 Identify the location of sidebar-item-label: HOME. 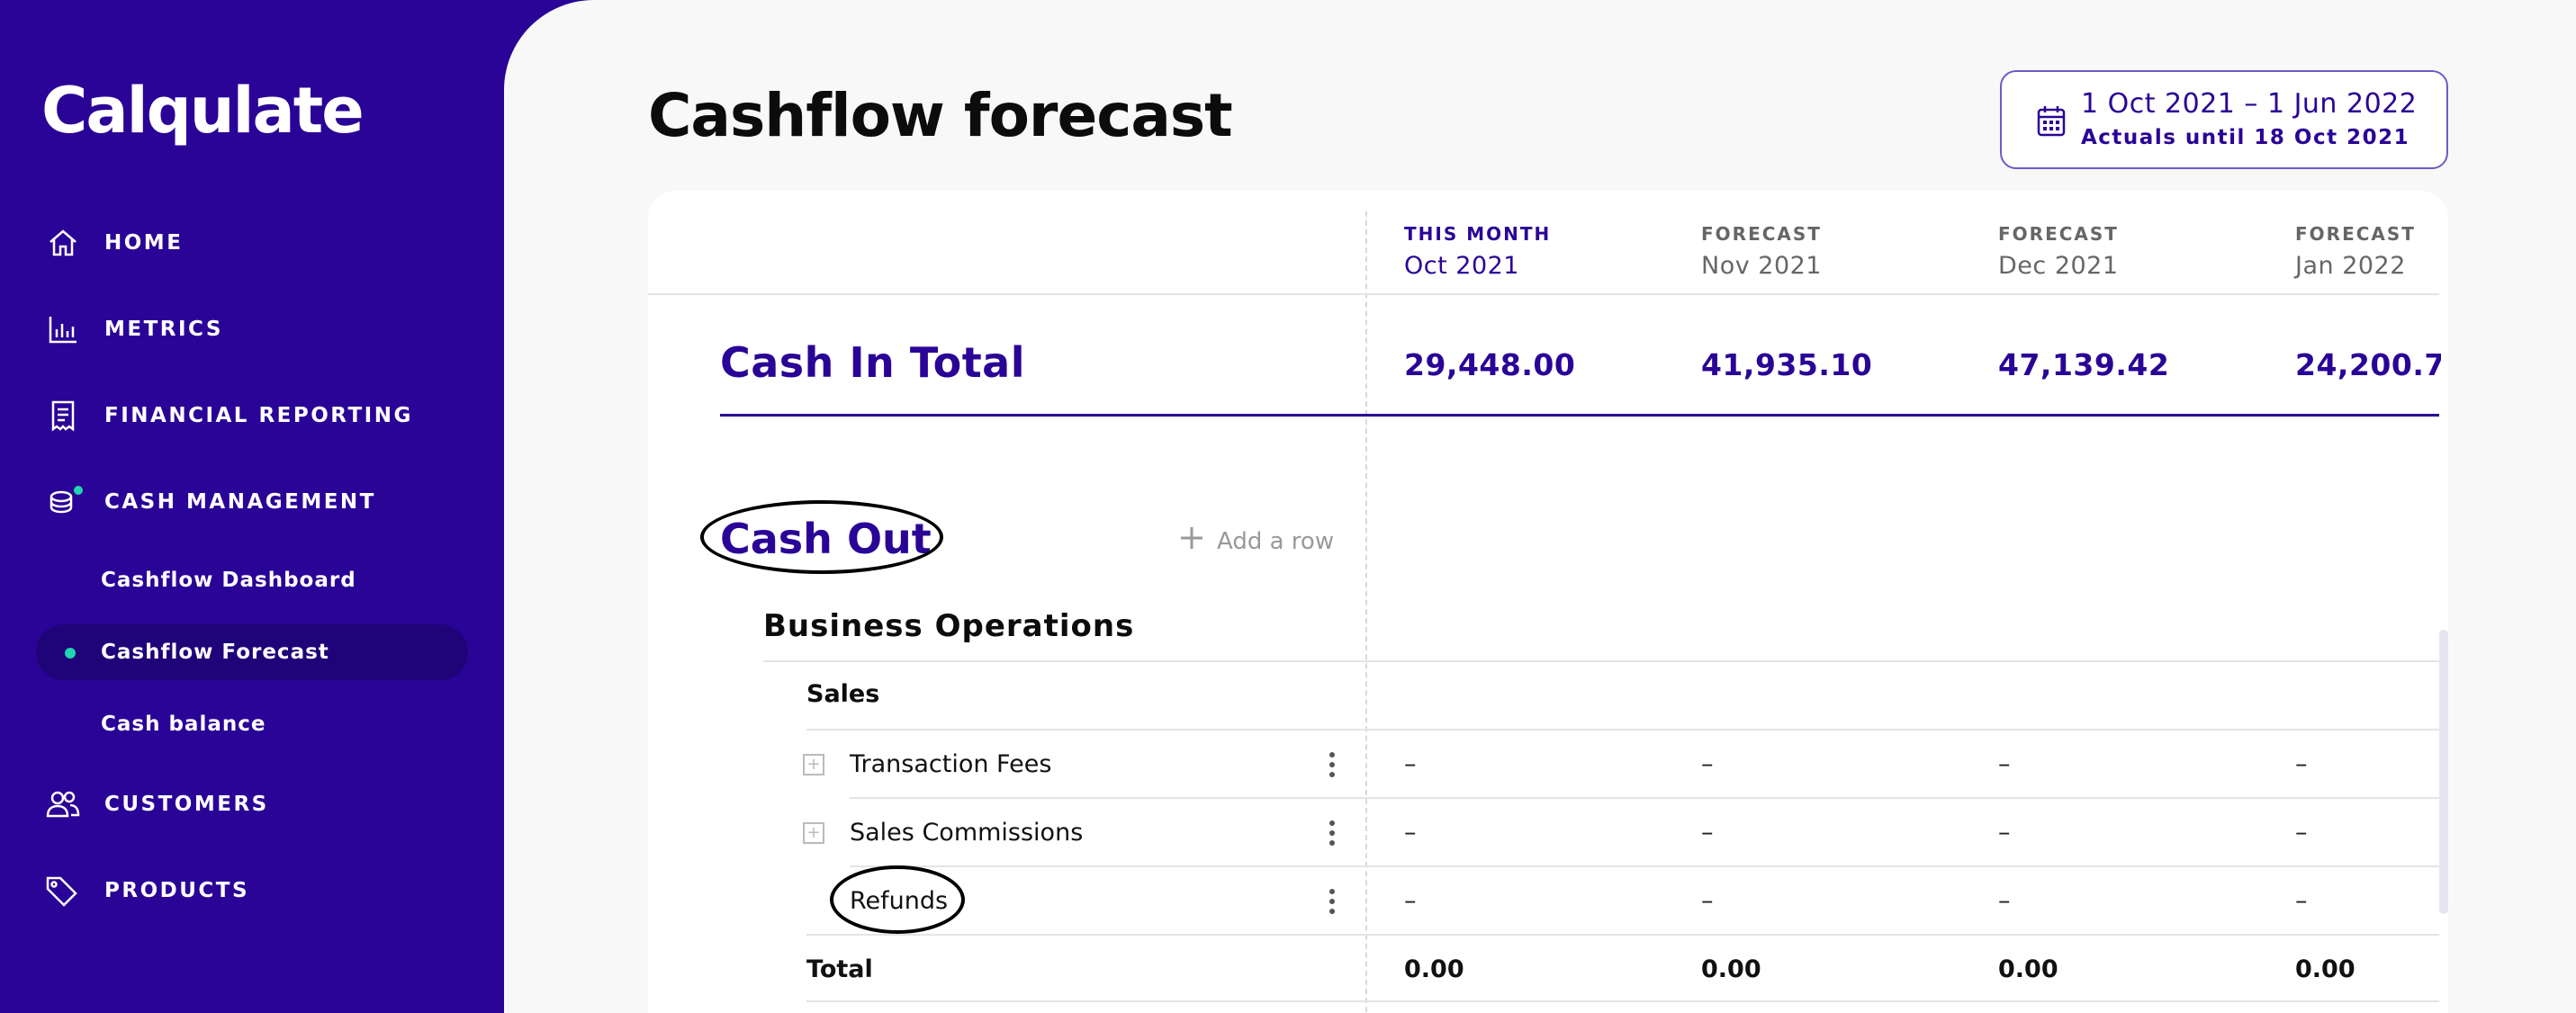
(144, 243).